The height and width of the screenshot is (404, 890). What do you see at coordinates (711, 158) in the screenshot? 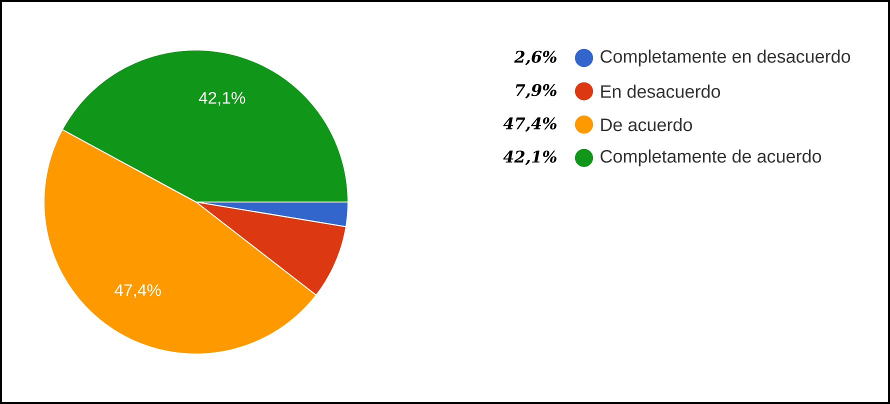
I see `legend-label: Completamente de acuerdo` at bounding box center [711, 158].